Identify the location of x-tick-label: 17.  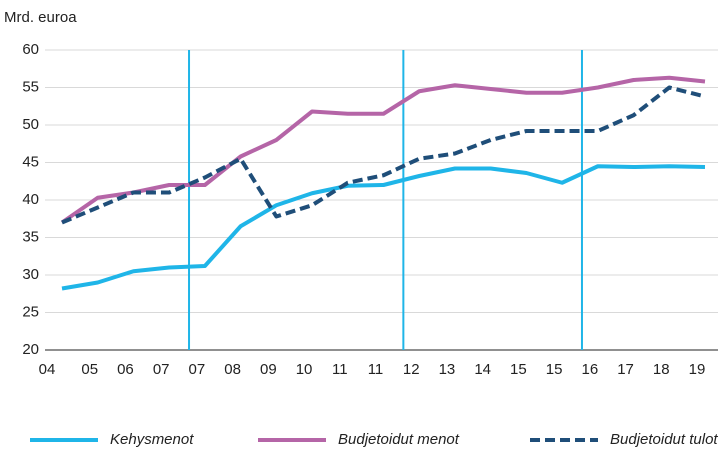
(625, 369).